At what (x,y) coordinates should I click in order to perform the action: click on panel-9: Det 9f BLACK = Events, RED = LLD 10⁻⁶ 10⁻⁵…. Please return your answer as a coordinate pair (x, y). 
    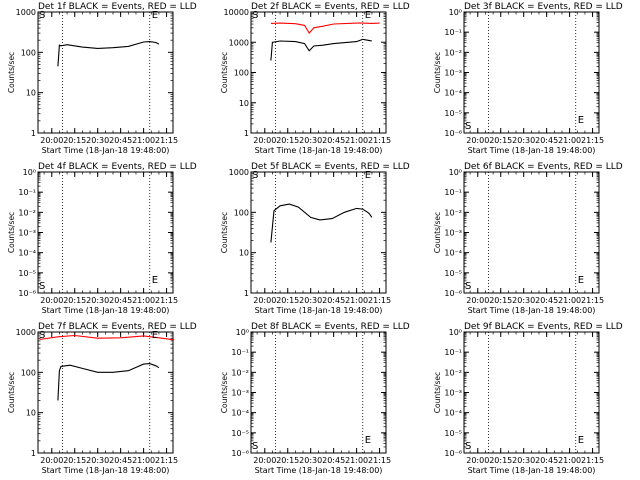
    Looking at the image, I should click on (528, 398).